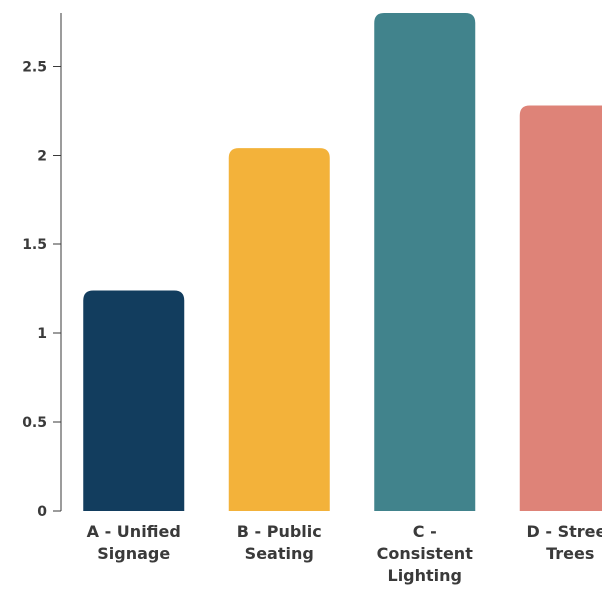 The image size is (602, 594). Describe the element at coordinates (279, 531) in the screenshot. I see `x-category-label-line: B - Public` at that location.